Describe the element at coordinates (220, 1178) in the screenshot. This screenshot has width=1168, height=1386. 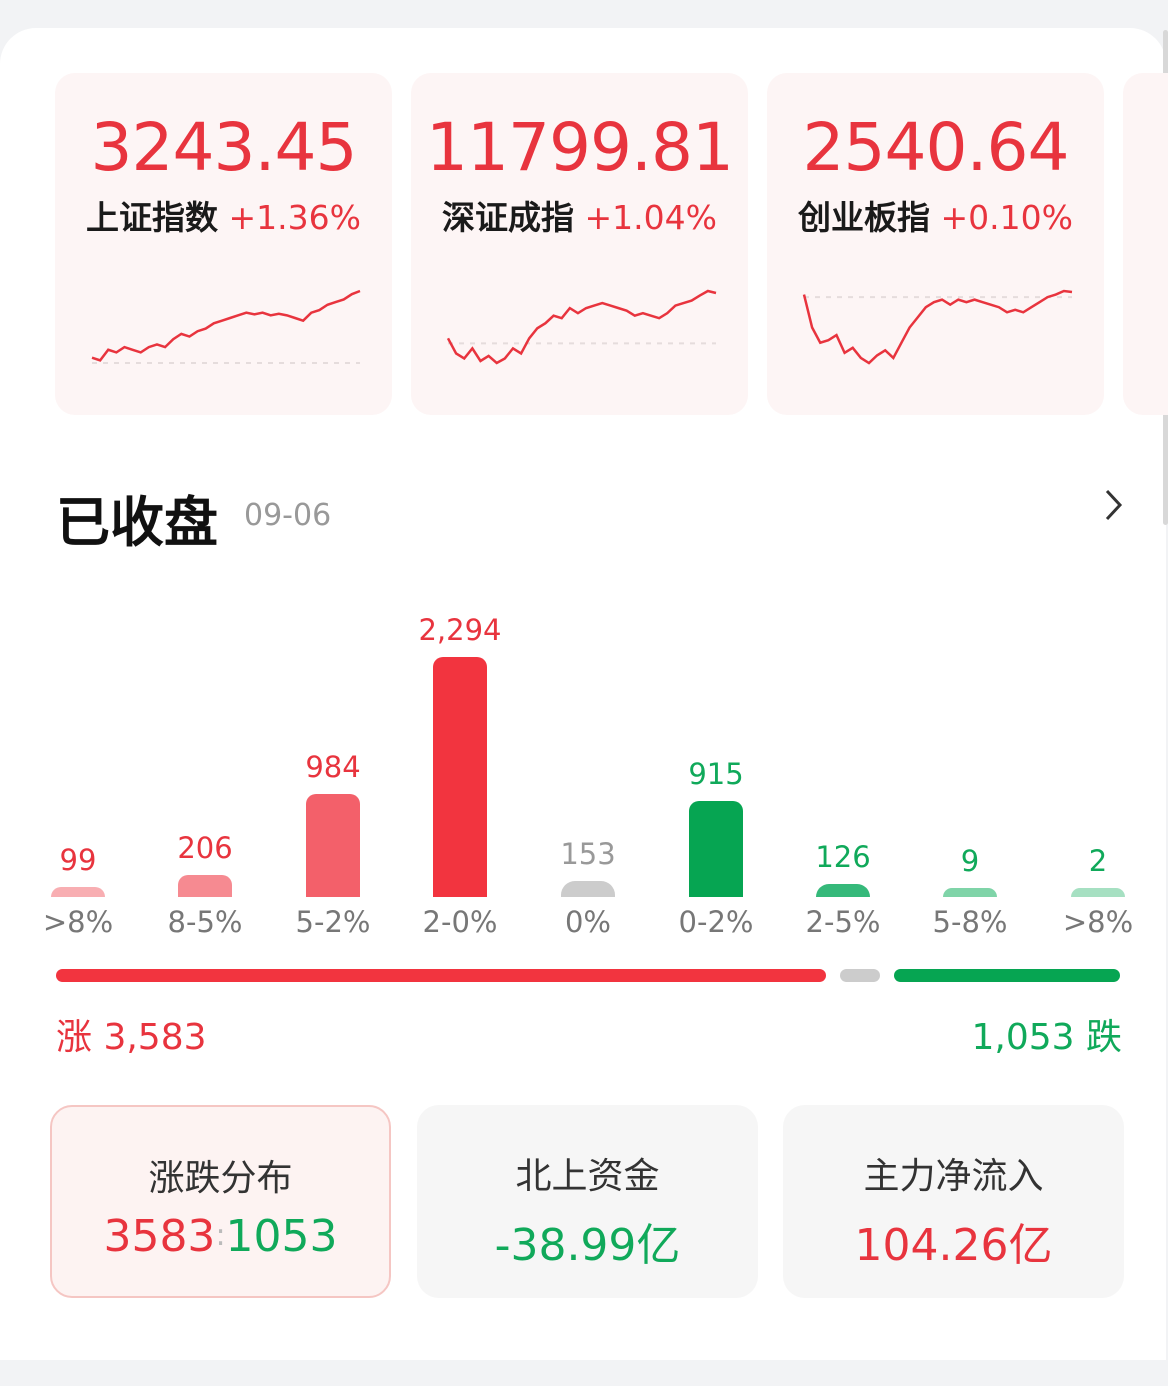
I see `stat-title: 涨跌分布` at that location.